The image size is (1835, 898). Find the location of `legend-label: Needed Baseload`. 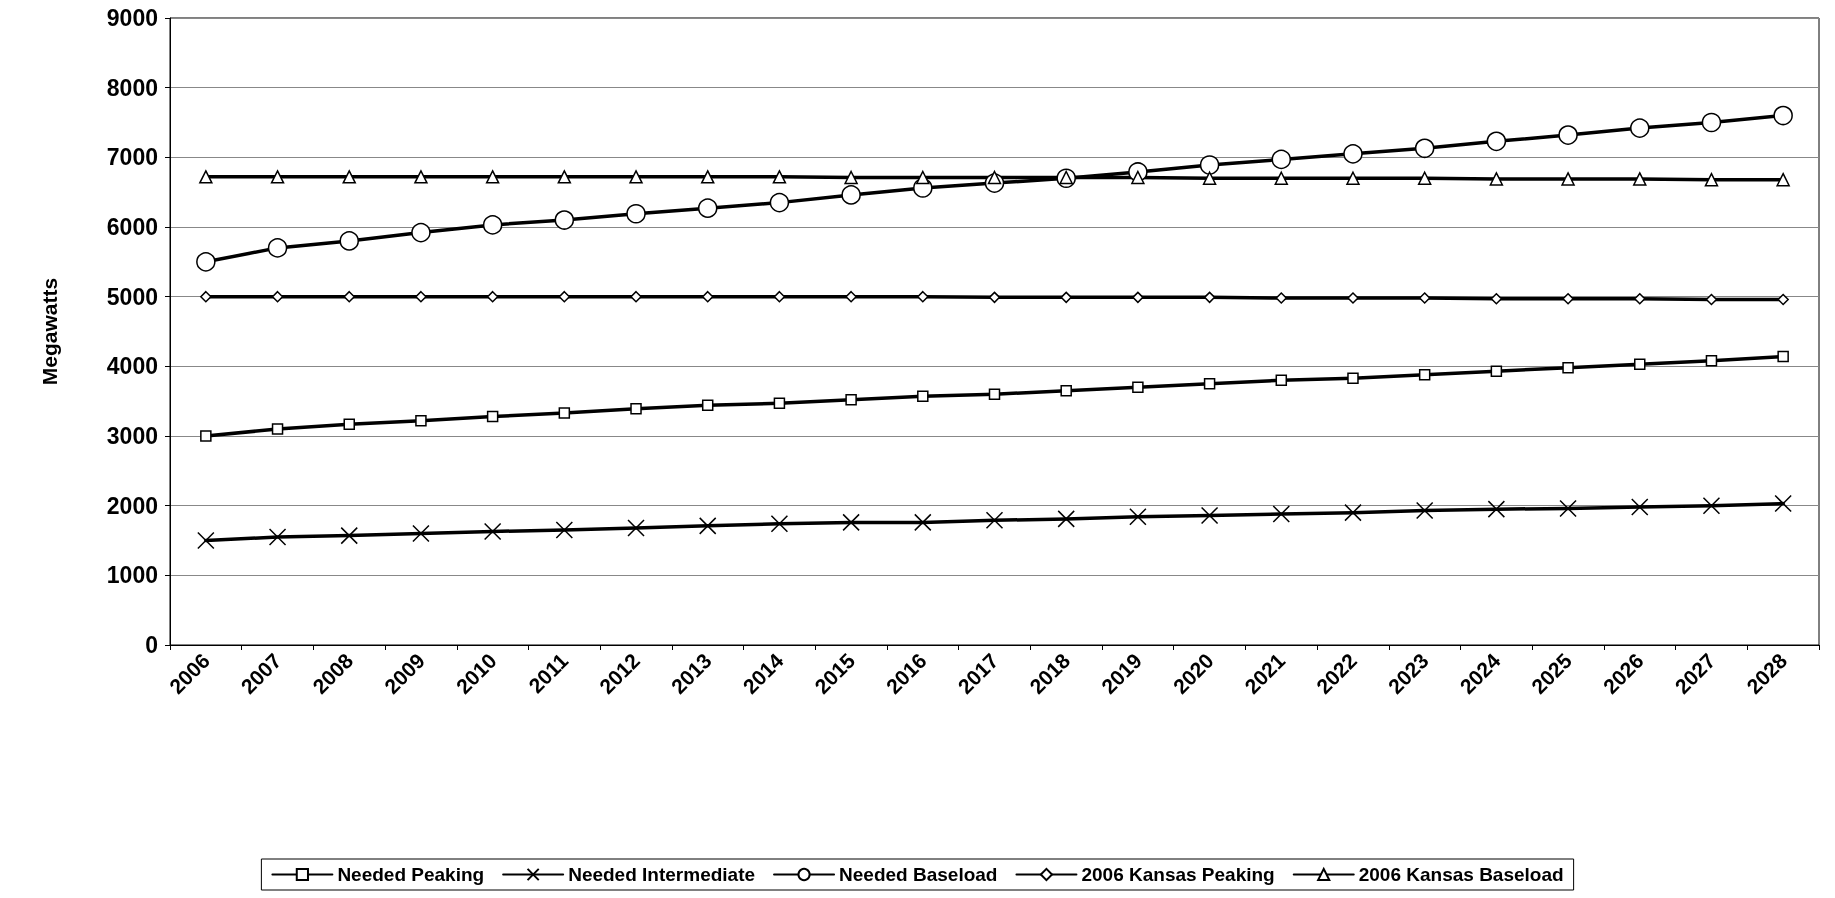

legend-label: Needed Baseload is located at coordinates (918, 874).